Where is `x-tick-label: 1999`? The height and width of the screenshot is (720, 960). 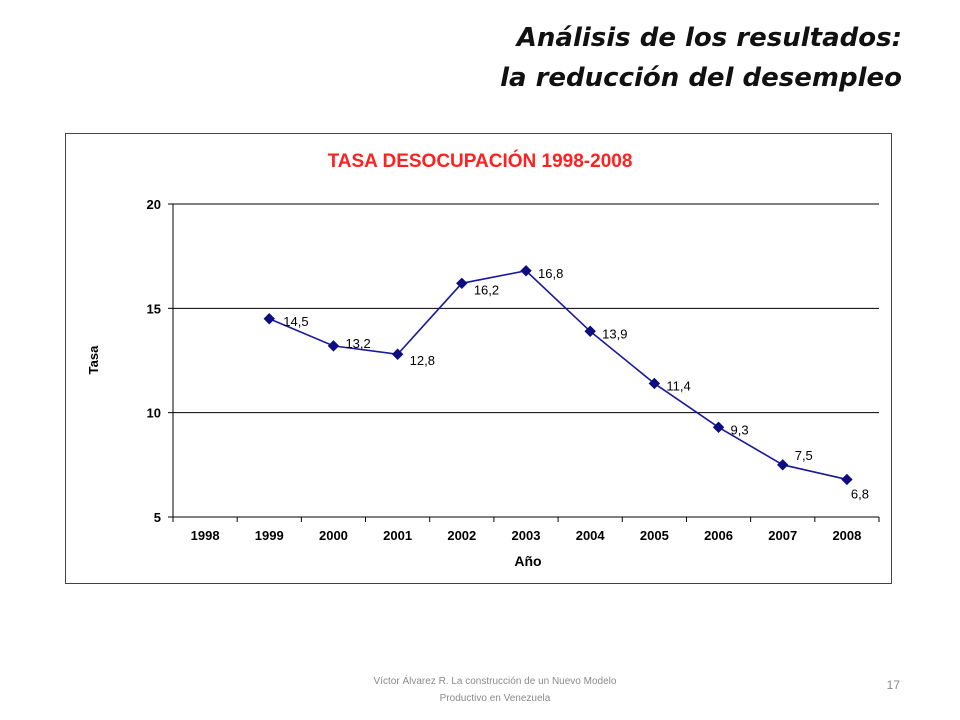
x-tick-label: 1999 is located at coordinates (269, 535).